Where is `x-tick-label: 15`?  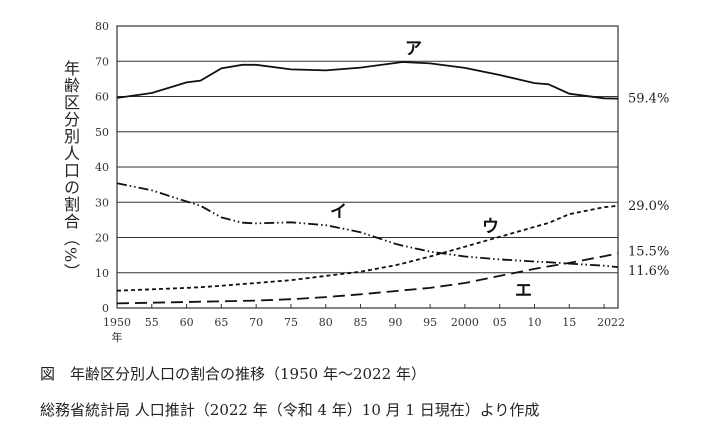
x-tick-label: 15 is located at coordinates (569, 322).